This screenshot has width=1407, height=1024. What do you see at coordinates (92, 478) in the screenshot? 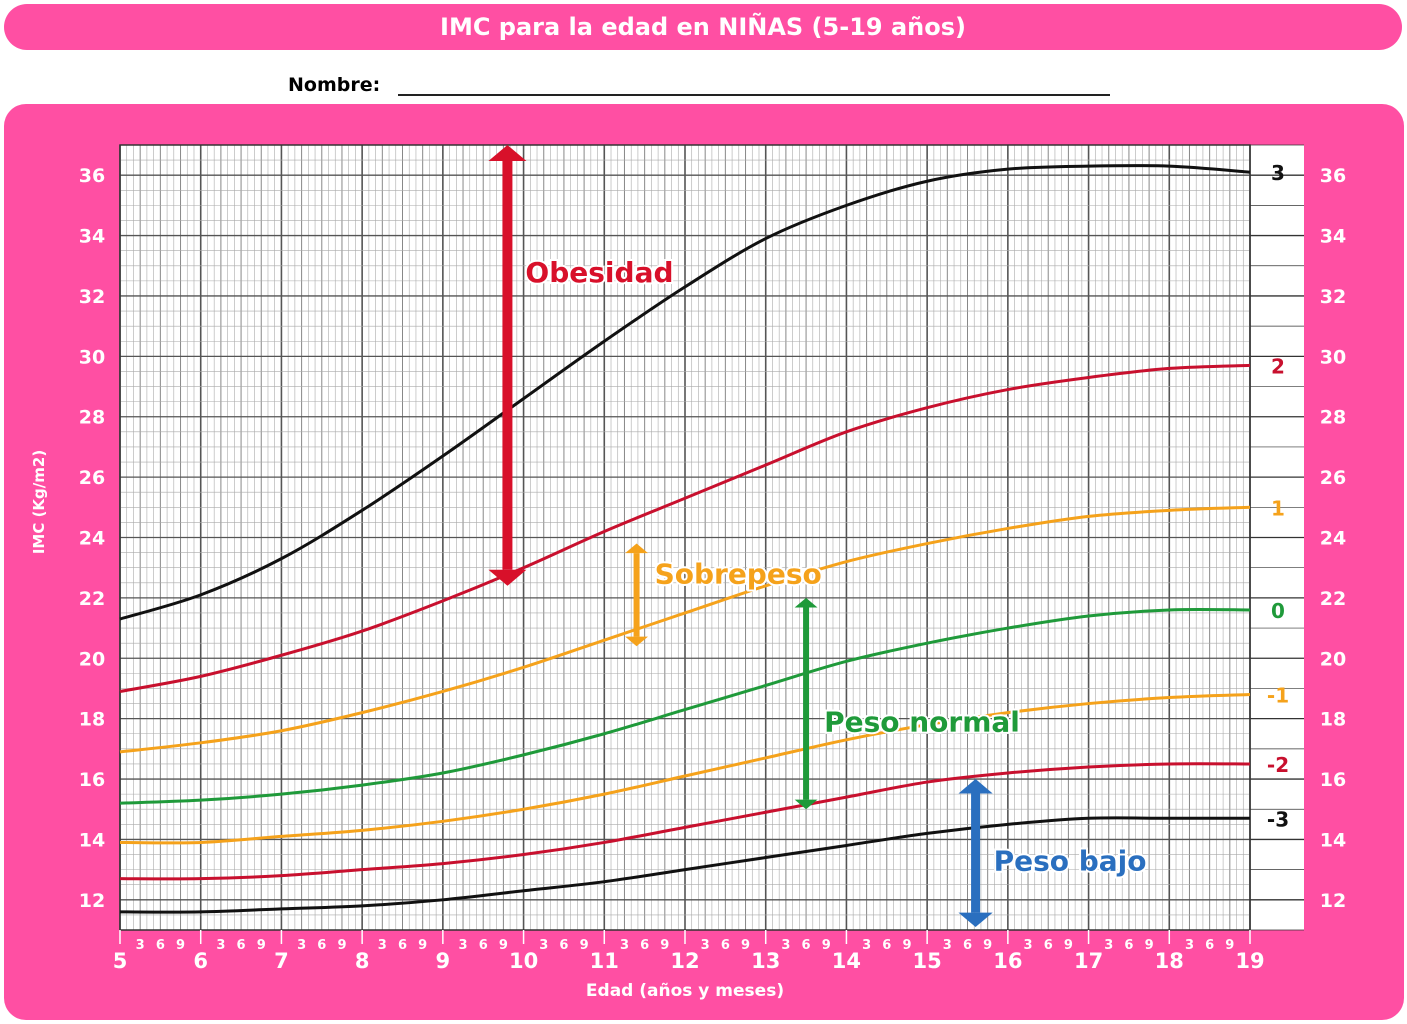
I see `y-tick-label-left: 26` at bounding box center [92, 478].